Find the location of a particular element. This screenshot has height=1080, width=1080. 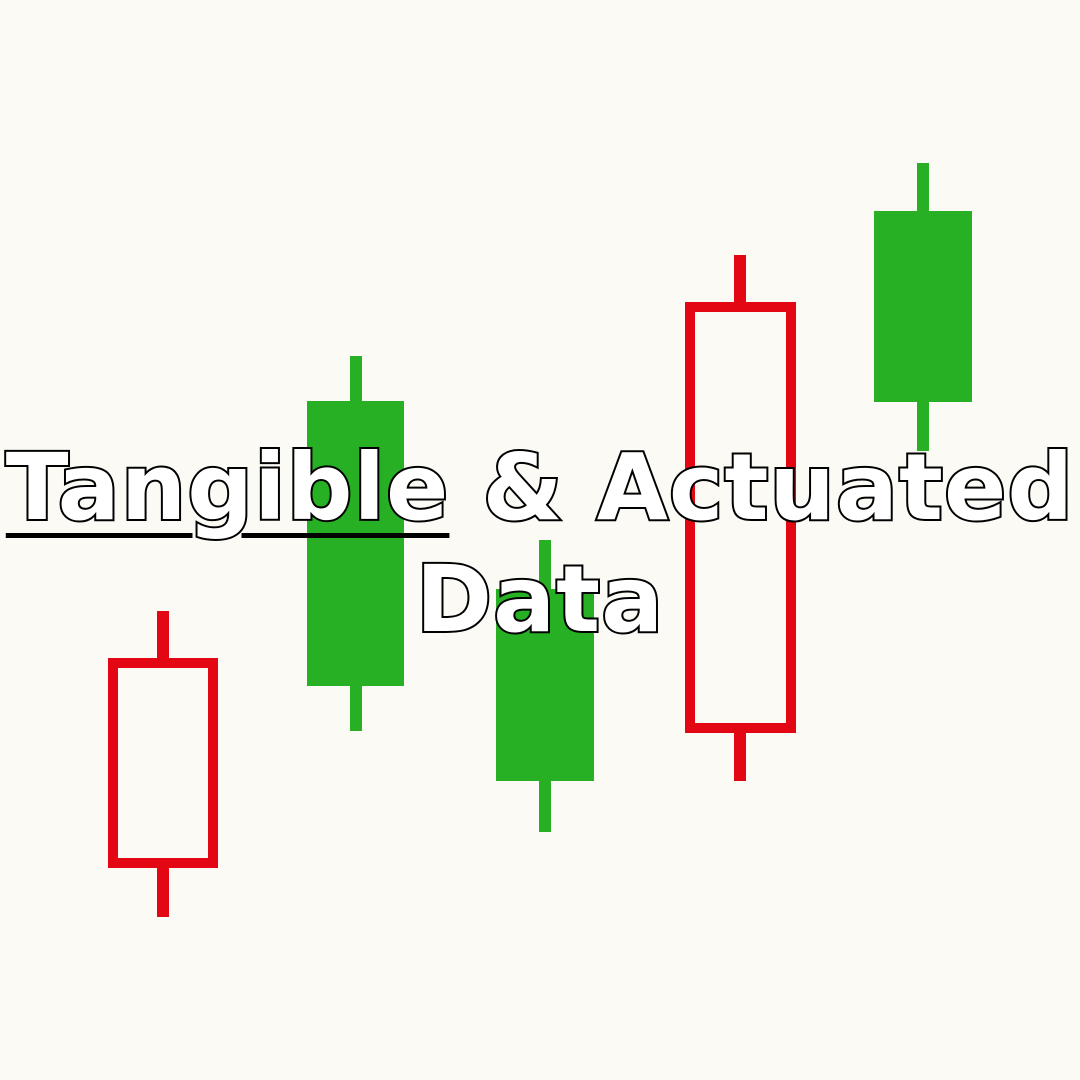

headline-line-2: Data is located at coordinates (540, 599).